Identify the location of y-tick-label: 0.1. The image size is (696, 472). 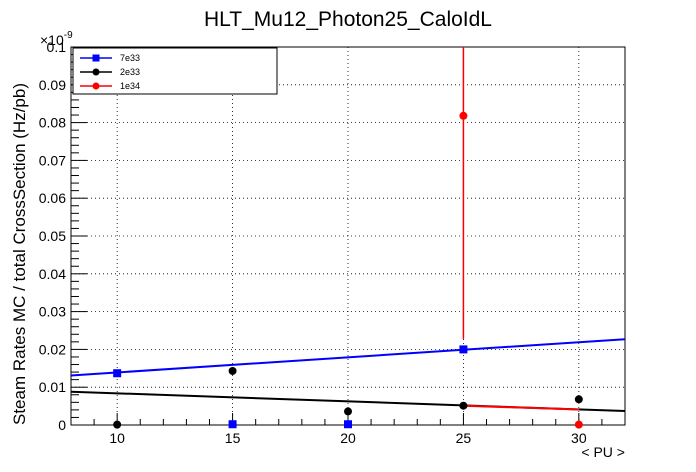
(57, 47).